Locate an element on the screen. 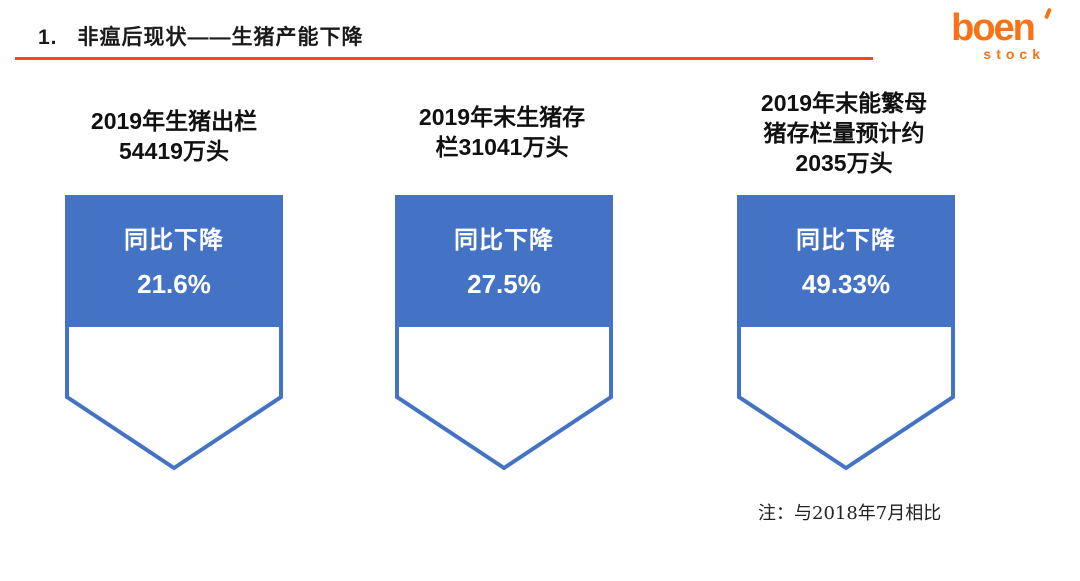 The width and height of the screenshot is (1080, 581). page-title: 1. 非瘟后现状——生猪产能下降 is located at coordinates (201, 36).